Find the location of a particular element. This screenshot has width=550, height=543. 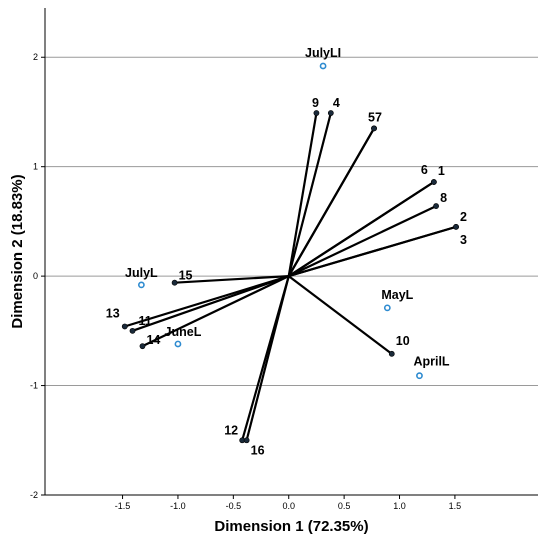

vector-label-12: 12 is located at coordinates (231, 430).